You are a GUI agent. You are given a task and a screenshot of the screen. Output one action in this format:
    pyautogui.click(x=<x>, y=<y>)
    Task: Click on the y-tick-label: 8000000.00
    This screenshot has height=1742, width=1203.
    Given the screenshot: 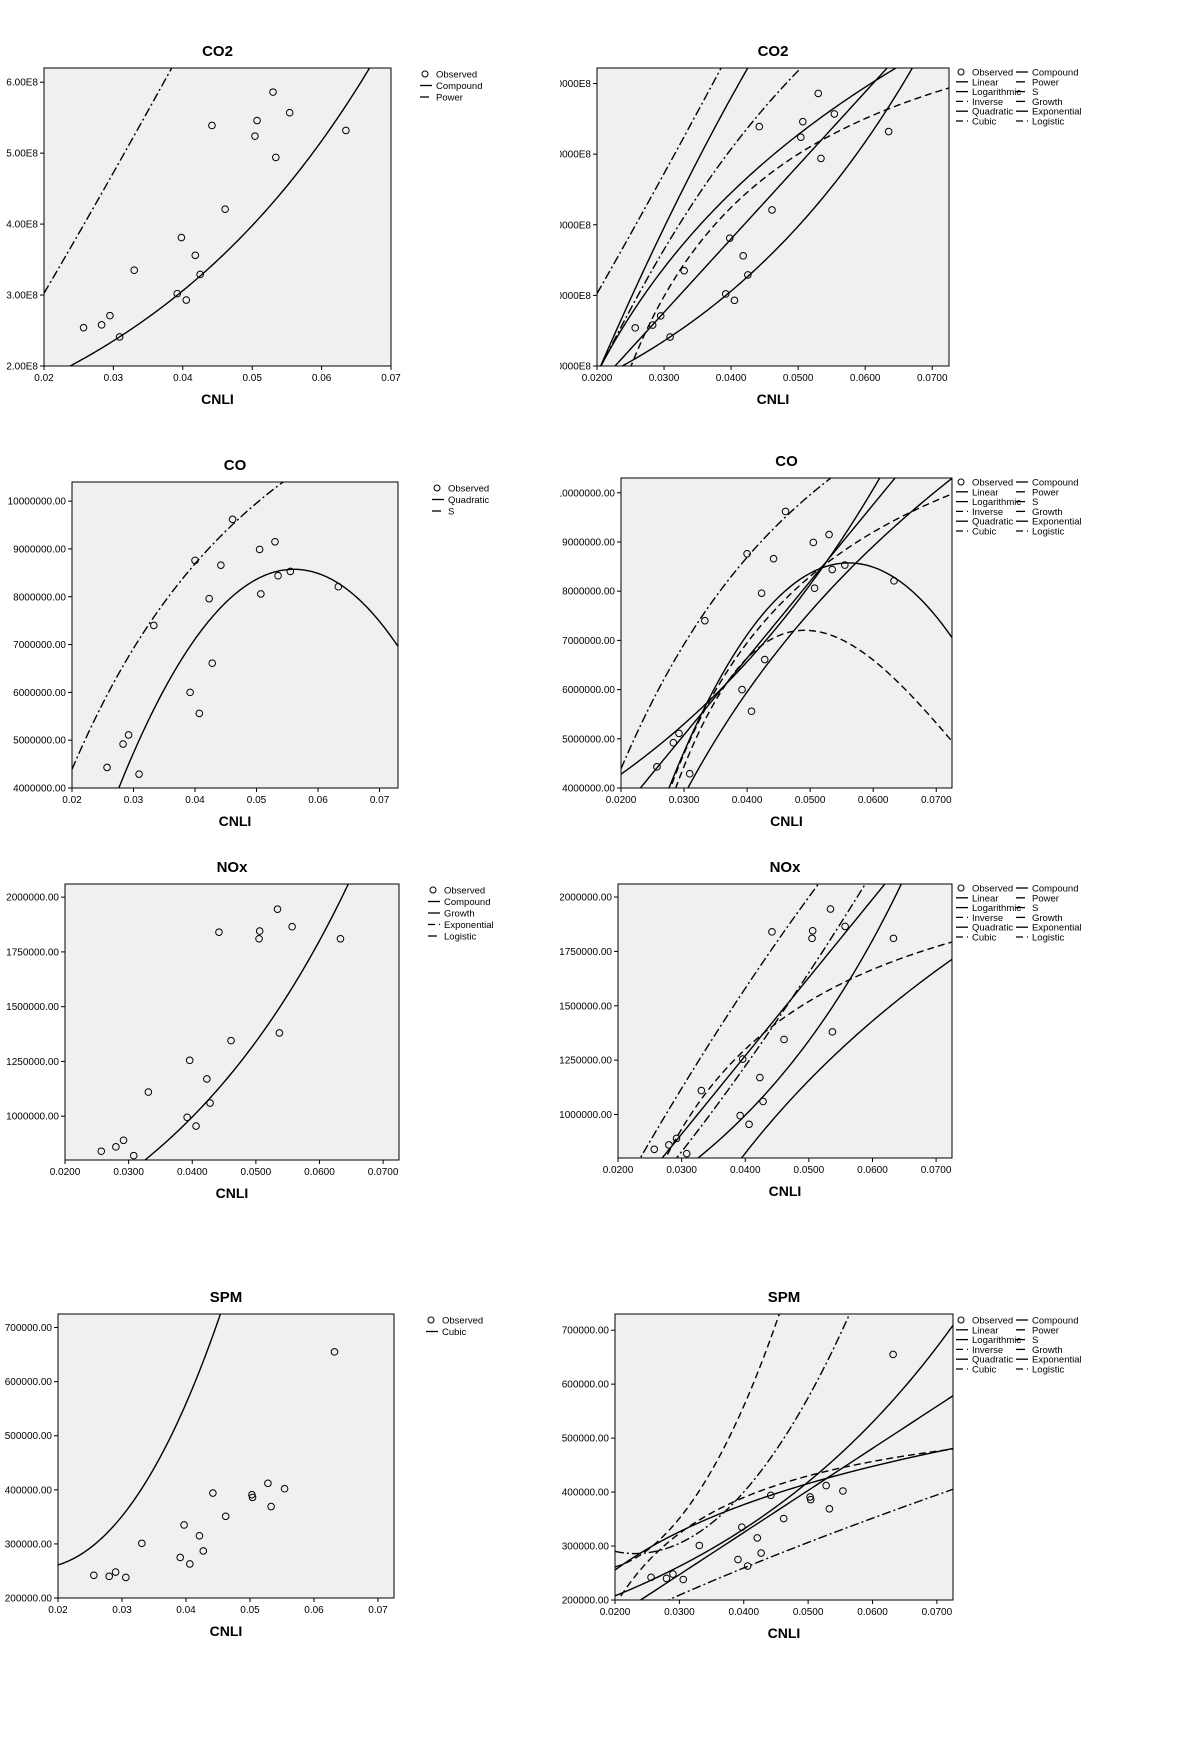 What is the action you would take?
    pyautogui.click(x=588, y=592)
    